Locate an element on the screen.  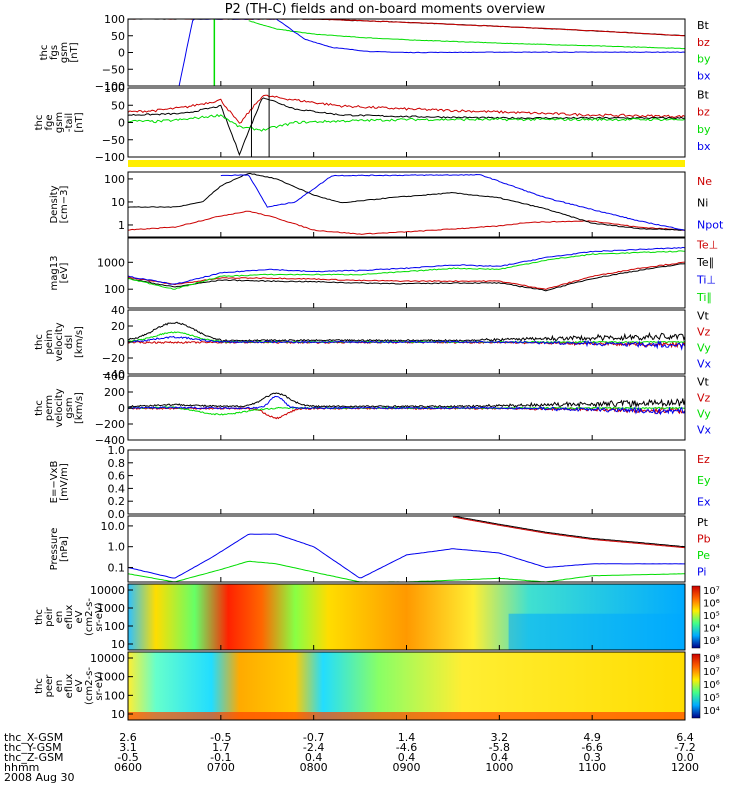
panel-pressure-plot is located at coordinates (406, 549).